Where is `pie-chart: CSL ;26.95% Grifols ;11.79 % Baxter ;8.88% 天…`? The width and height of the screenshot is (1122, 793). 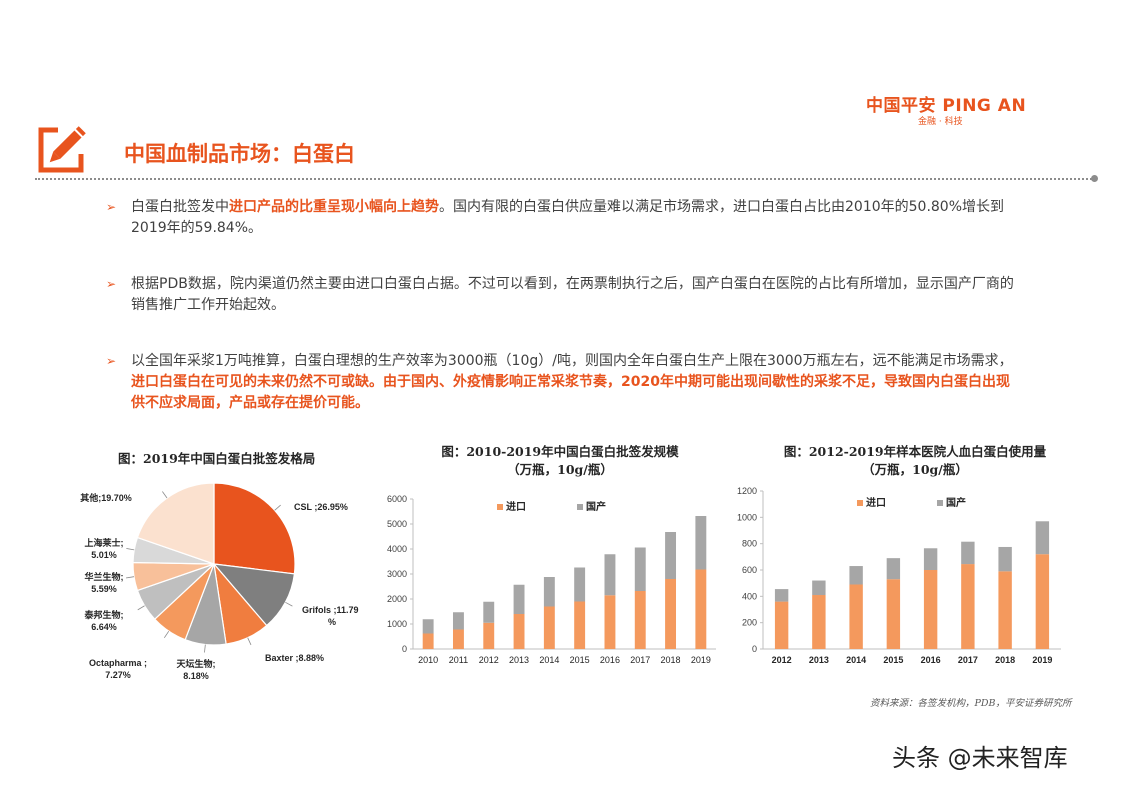
pie-chart: CSL ;26.95% Grifols ;11.79 % Baxter ;8.88% 天… is located at coordinates (219, 581).